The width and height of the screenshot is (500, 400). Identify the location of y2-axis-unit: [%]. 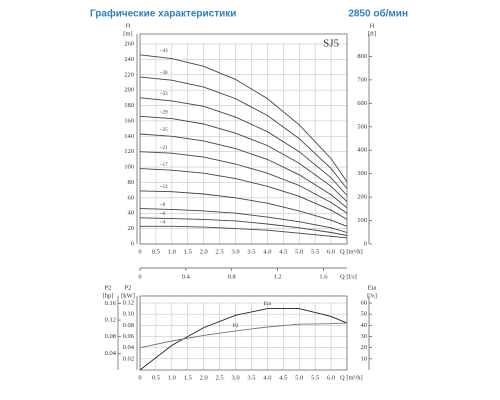
(372, 295).